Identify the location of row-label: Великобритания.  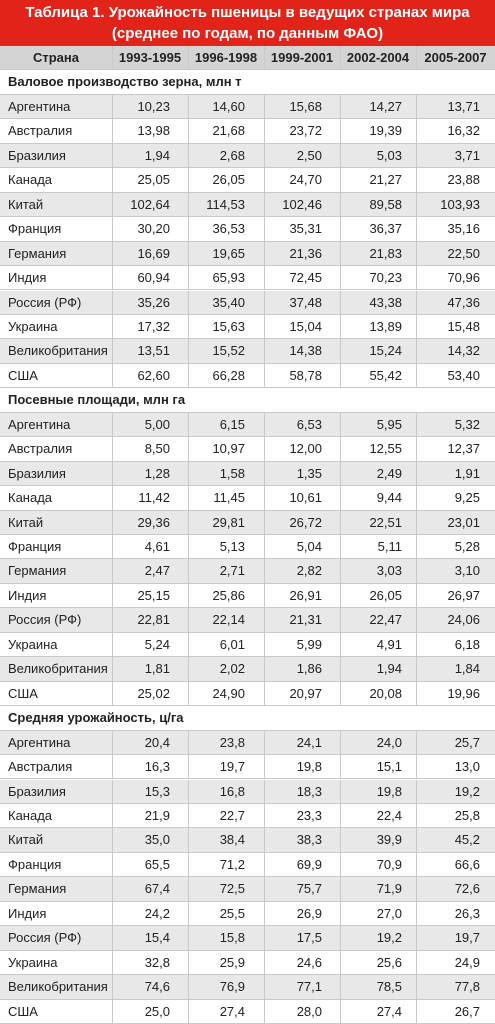
(58, 351).